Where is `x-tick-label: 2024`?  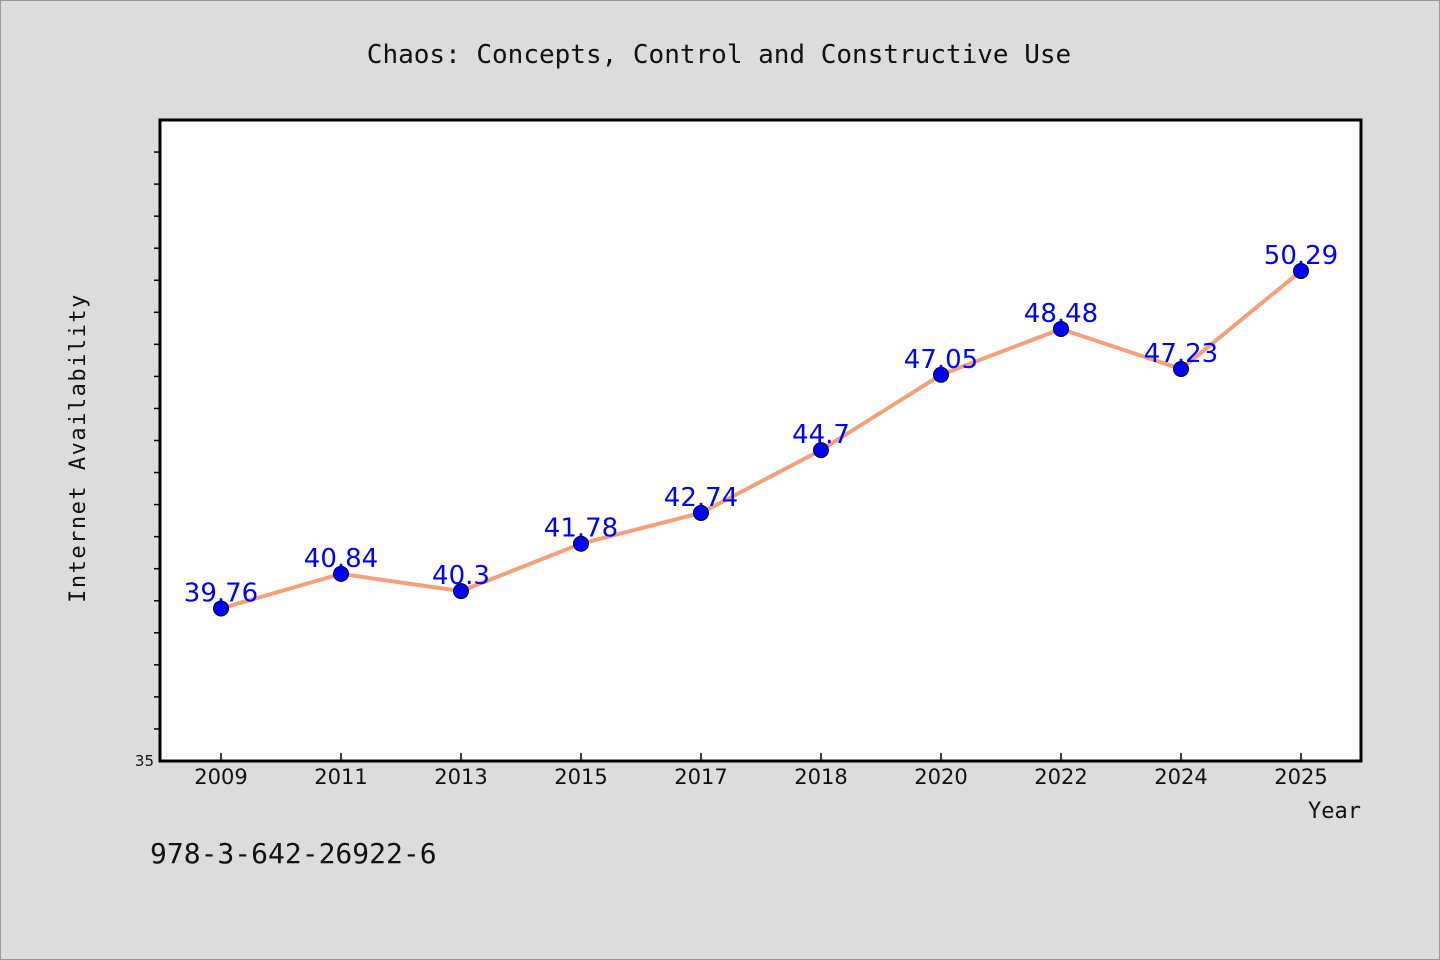 x-tick-label: 2024 is located at coordinates (1180, 777).